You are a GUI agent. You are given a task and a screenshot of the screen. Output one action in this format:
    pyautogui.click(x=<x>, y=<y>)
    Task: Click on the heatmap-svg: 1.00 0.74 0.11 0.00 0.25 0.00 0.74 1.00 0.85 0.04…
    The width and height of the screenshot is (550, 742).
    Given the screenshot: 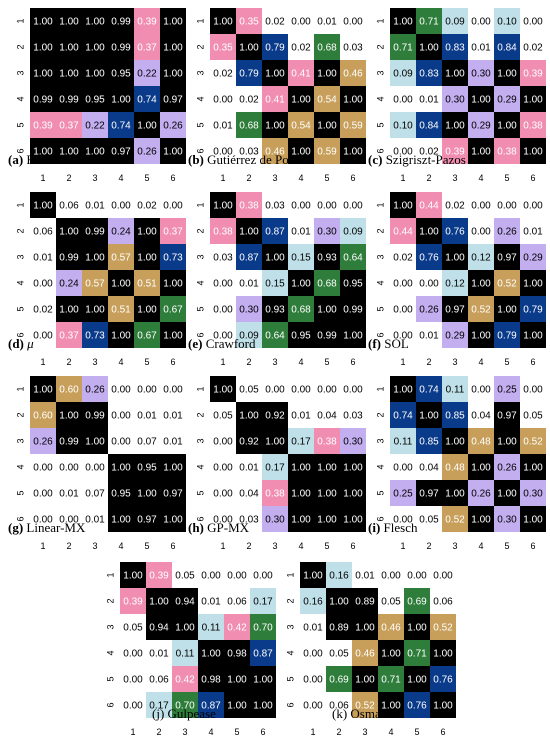 What is the action you would take?
    pyautogui.click(x=460, y=463)
    